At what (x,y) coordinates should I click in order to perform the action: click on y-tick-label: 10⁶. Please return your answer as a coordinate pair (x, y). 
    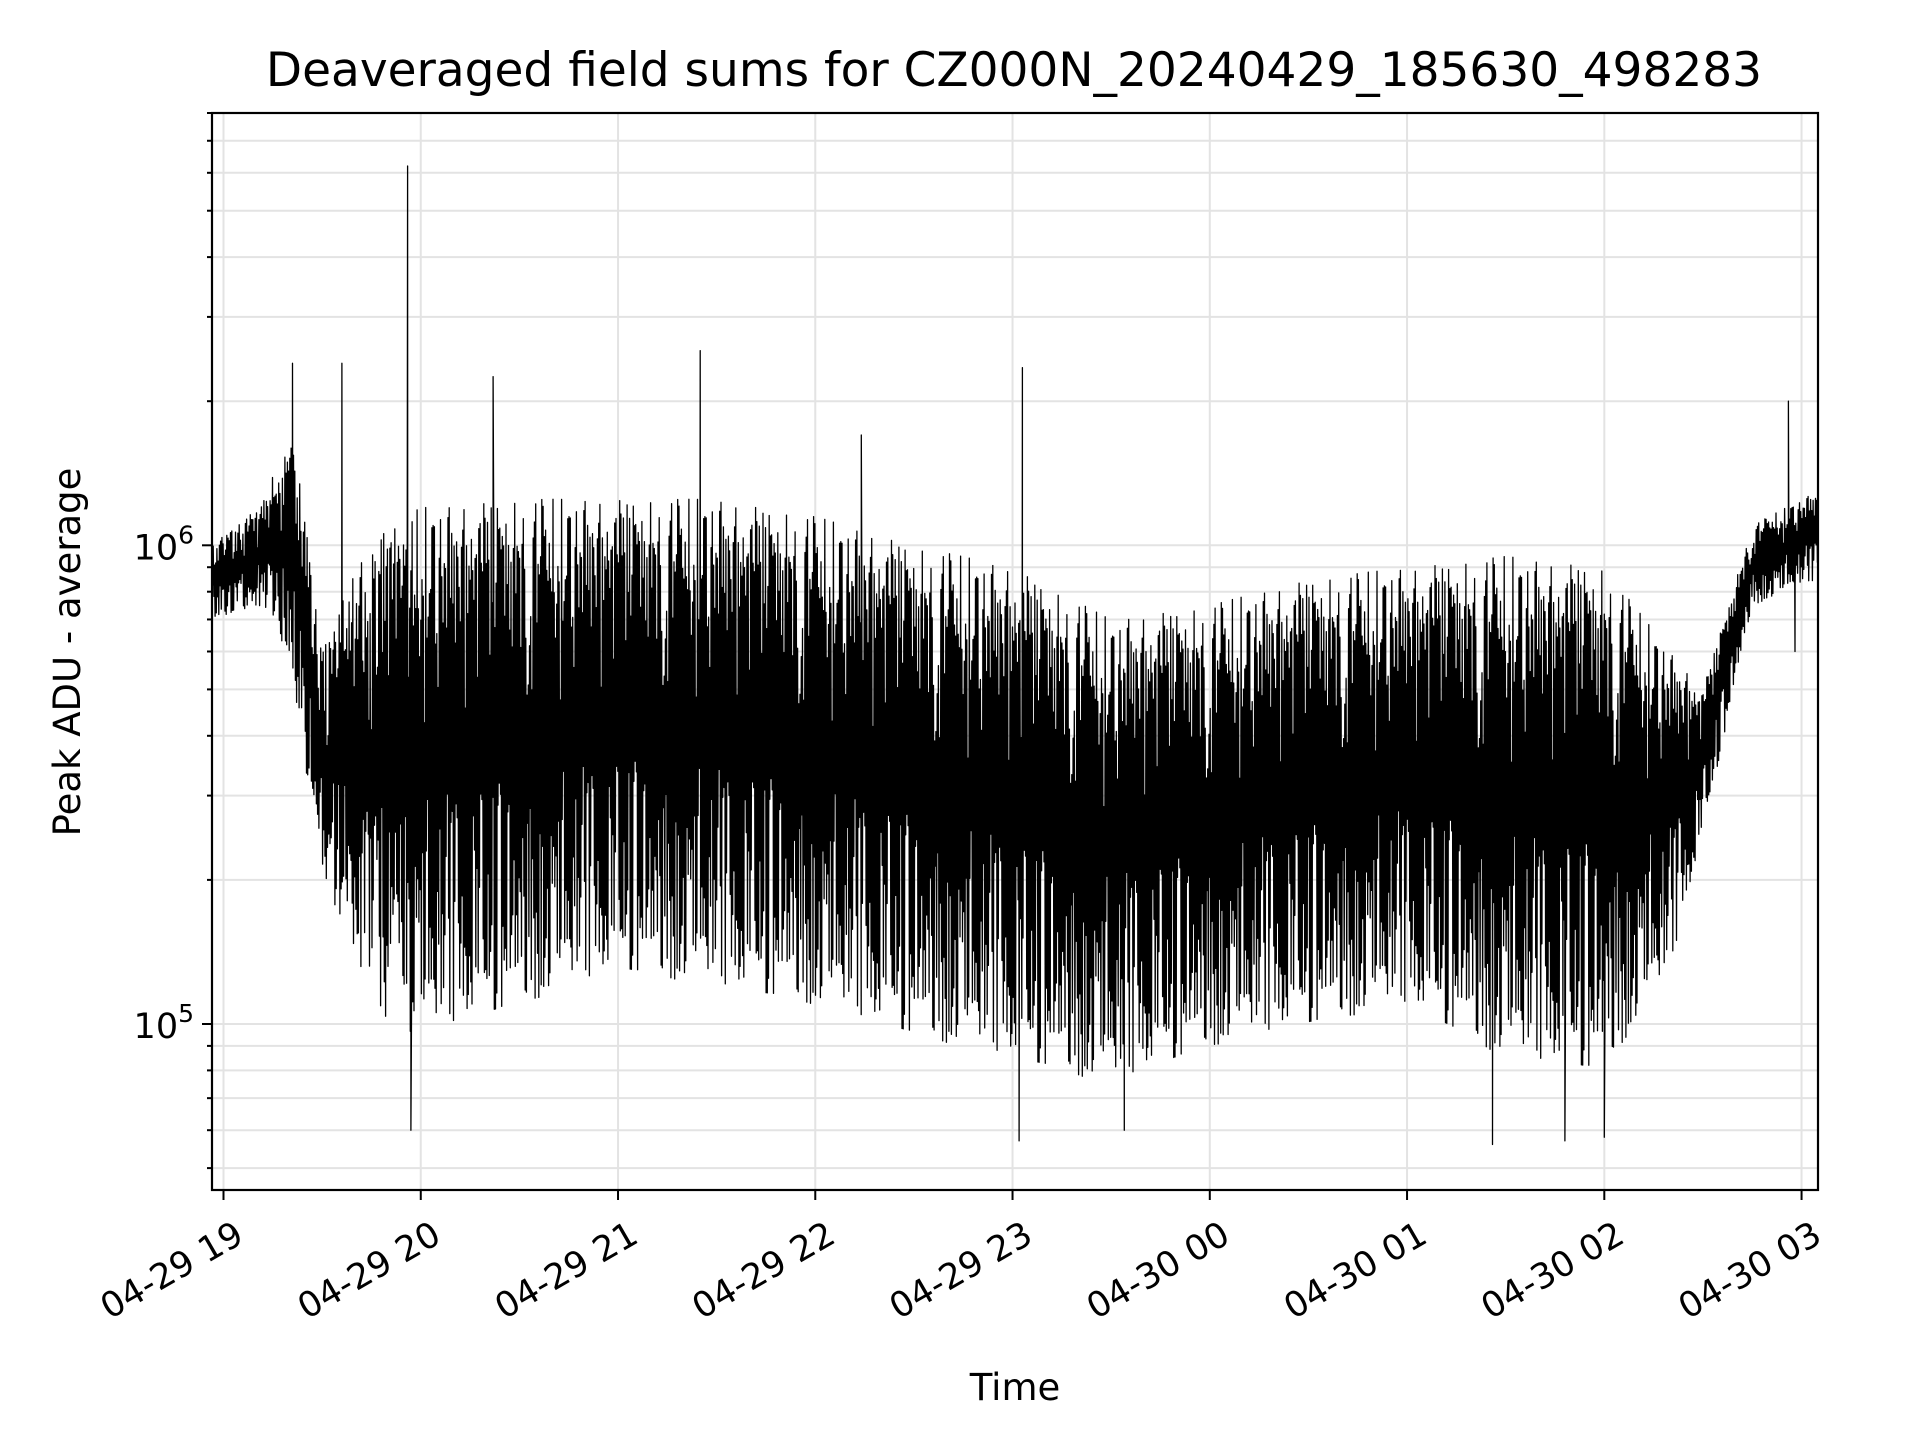
    Looking at the image, I should click on (164, 544).